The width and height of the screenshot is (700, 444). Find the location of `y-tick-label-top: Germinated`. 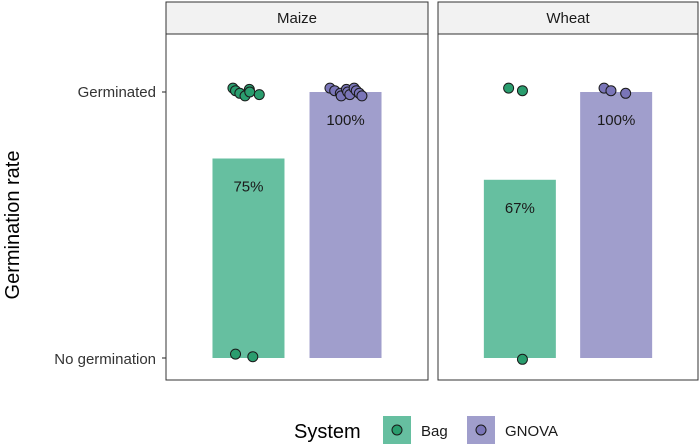

y-tick-label-top: Germinated is located at coordinates (117, 92).